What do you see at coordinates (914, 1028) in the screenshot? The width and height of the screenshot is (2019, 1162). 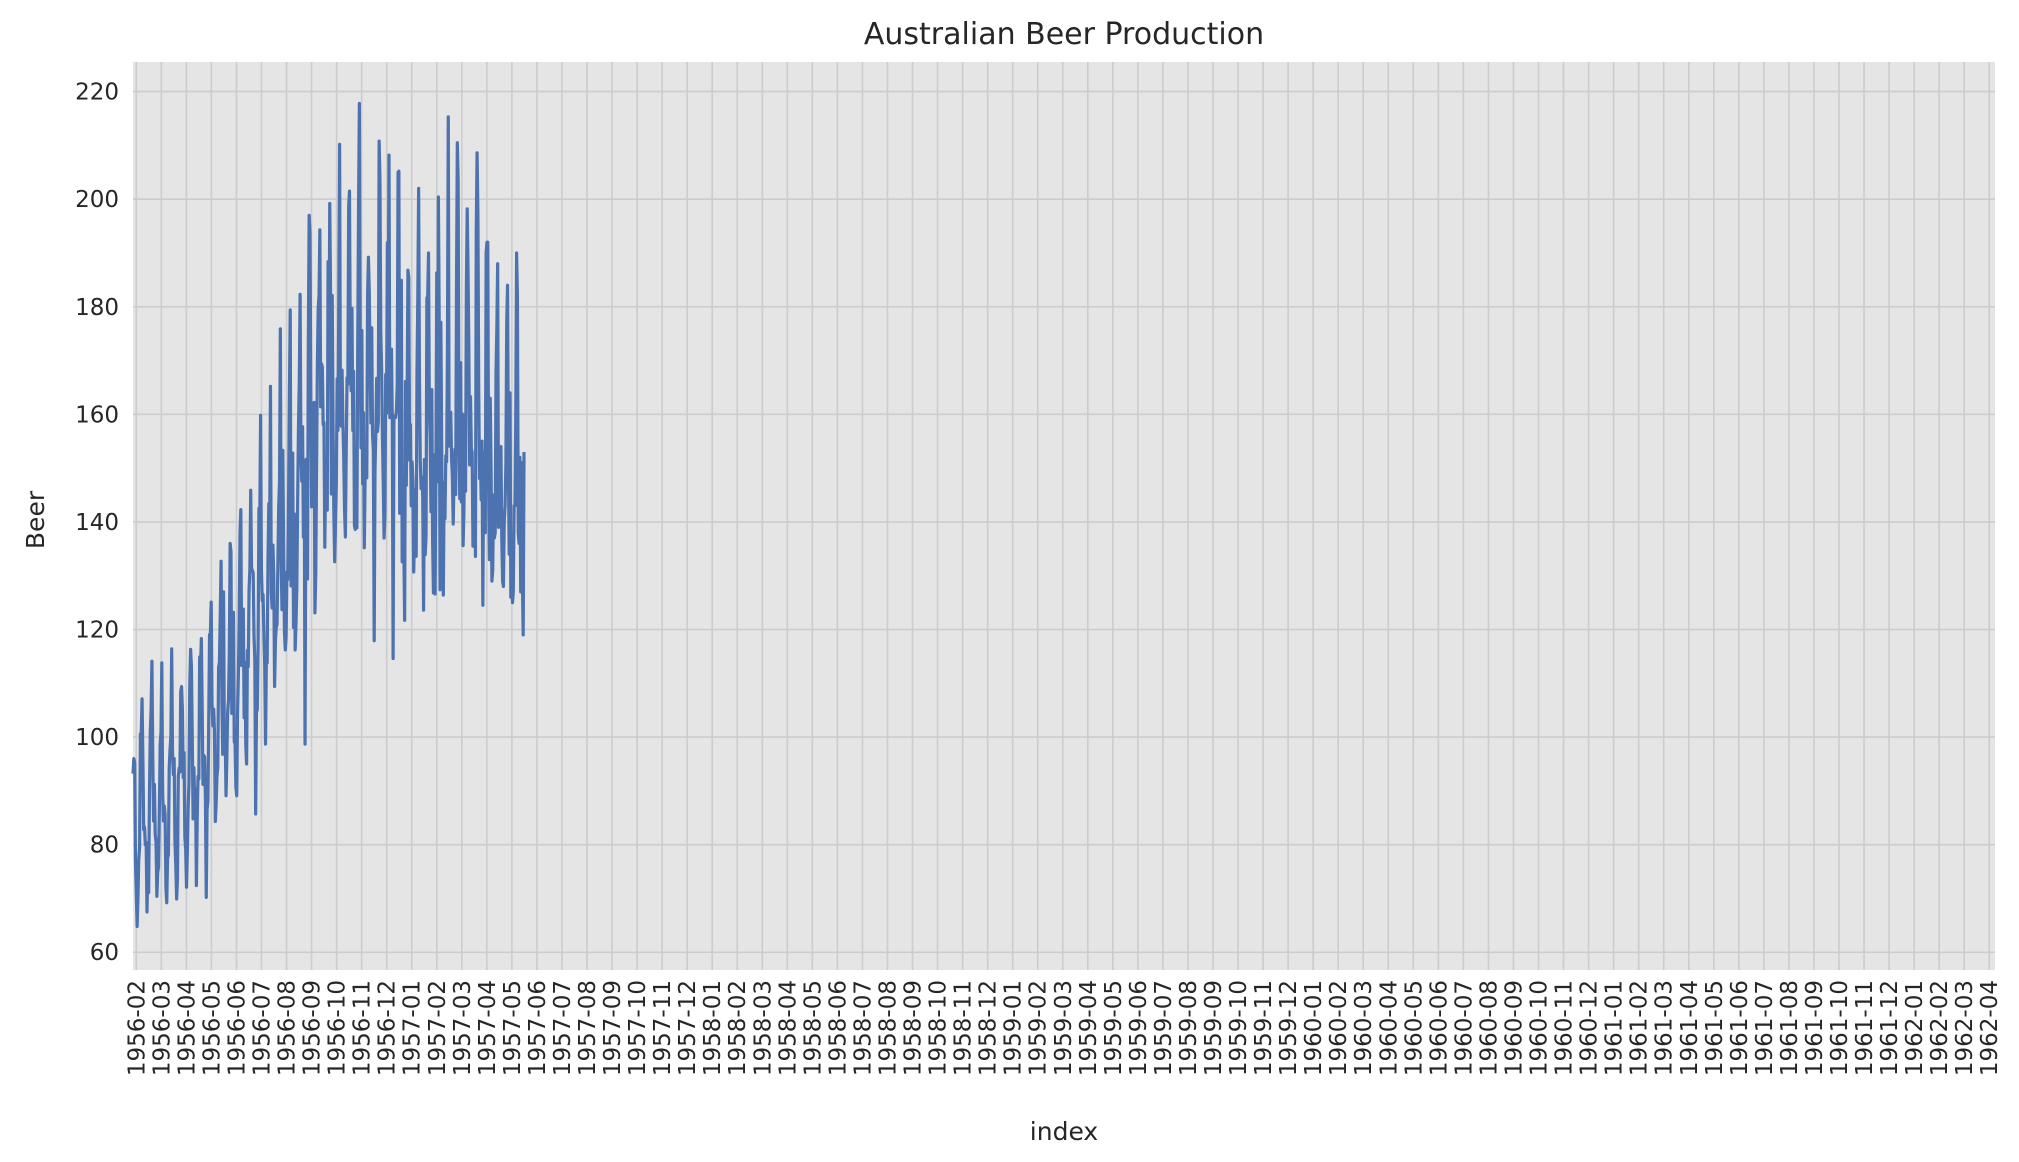 I see `x-tick-label: 1958-09` at bounding box center [914, 1028].